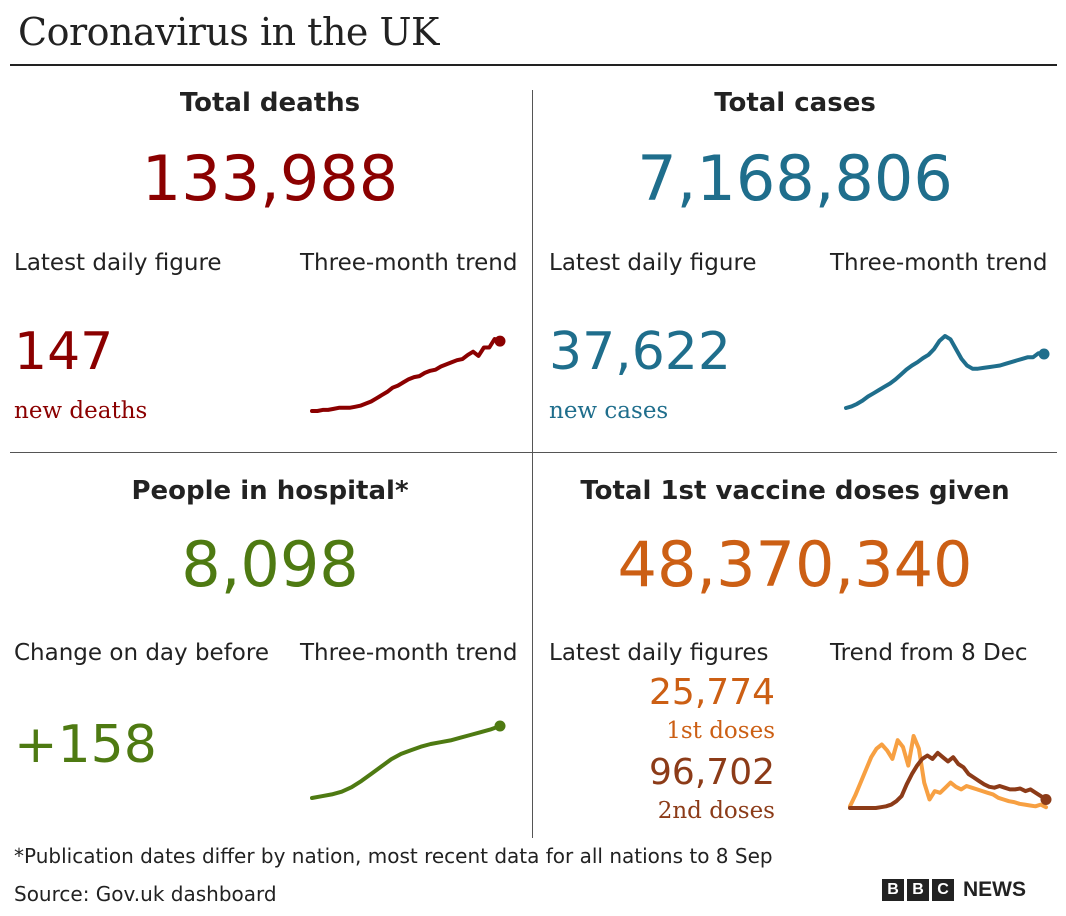 This screenshot has height=916, width=1066. Describe the element at coordinates (81, 411) in the screenshot. I see `deaths-latest-unit: new deaths` at that location.